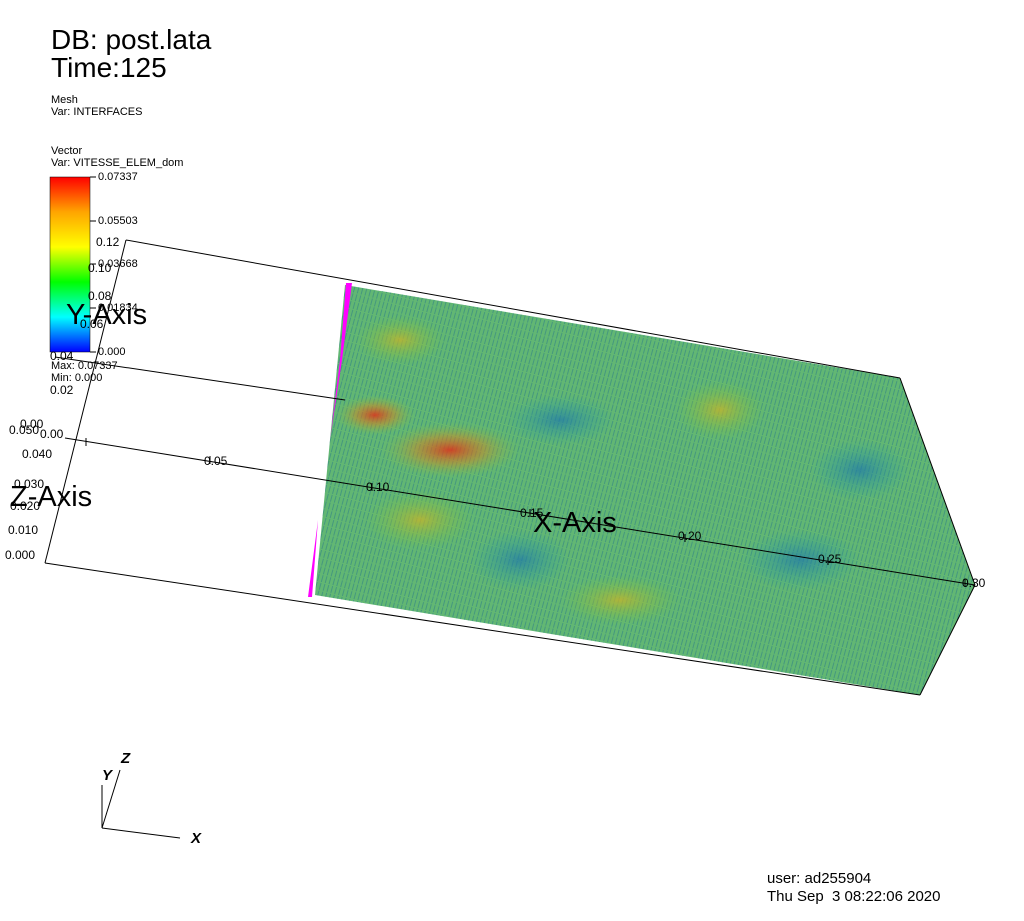 This screenshot has width=1024, height=921. I want to click on z-axis-tick: 0.030, so click(29, 484).